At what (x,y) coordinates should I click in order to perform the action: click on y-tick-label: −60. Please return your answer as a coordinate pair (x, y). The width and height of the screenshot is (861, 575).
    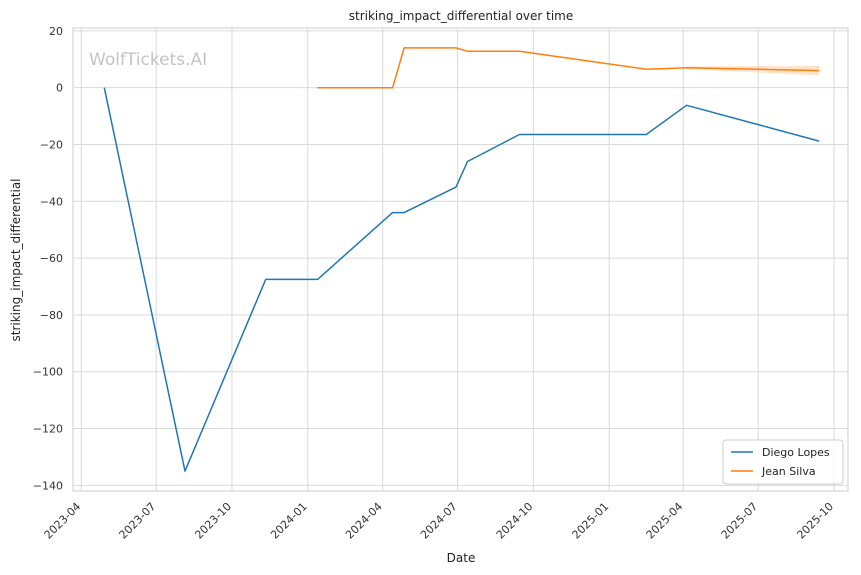
    Looking at the image, I should click on (51, 258).